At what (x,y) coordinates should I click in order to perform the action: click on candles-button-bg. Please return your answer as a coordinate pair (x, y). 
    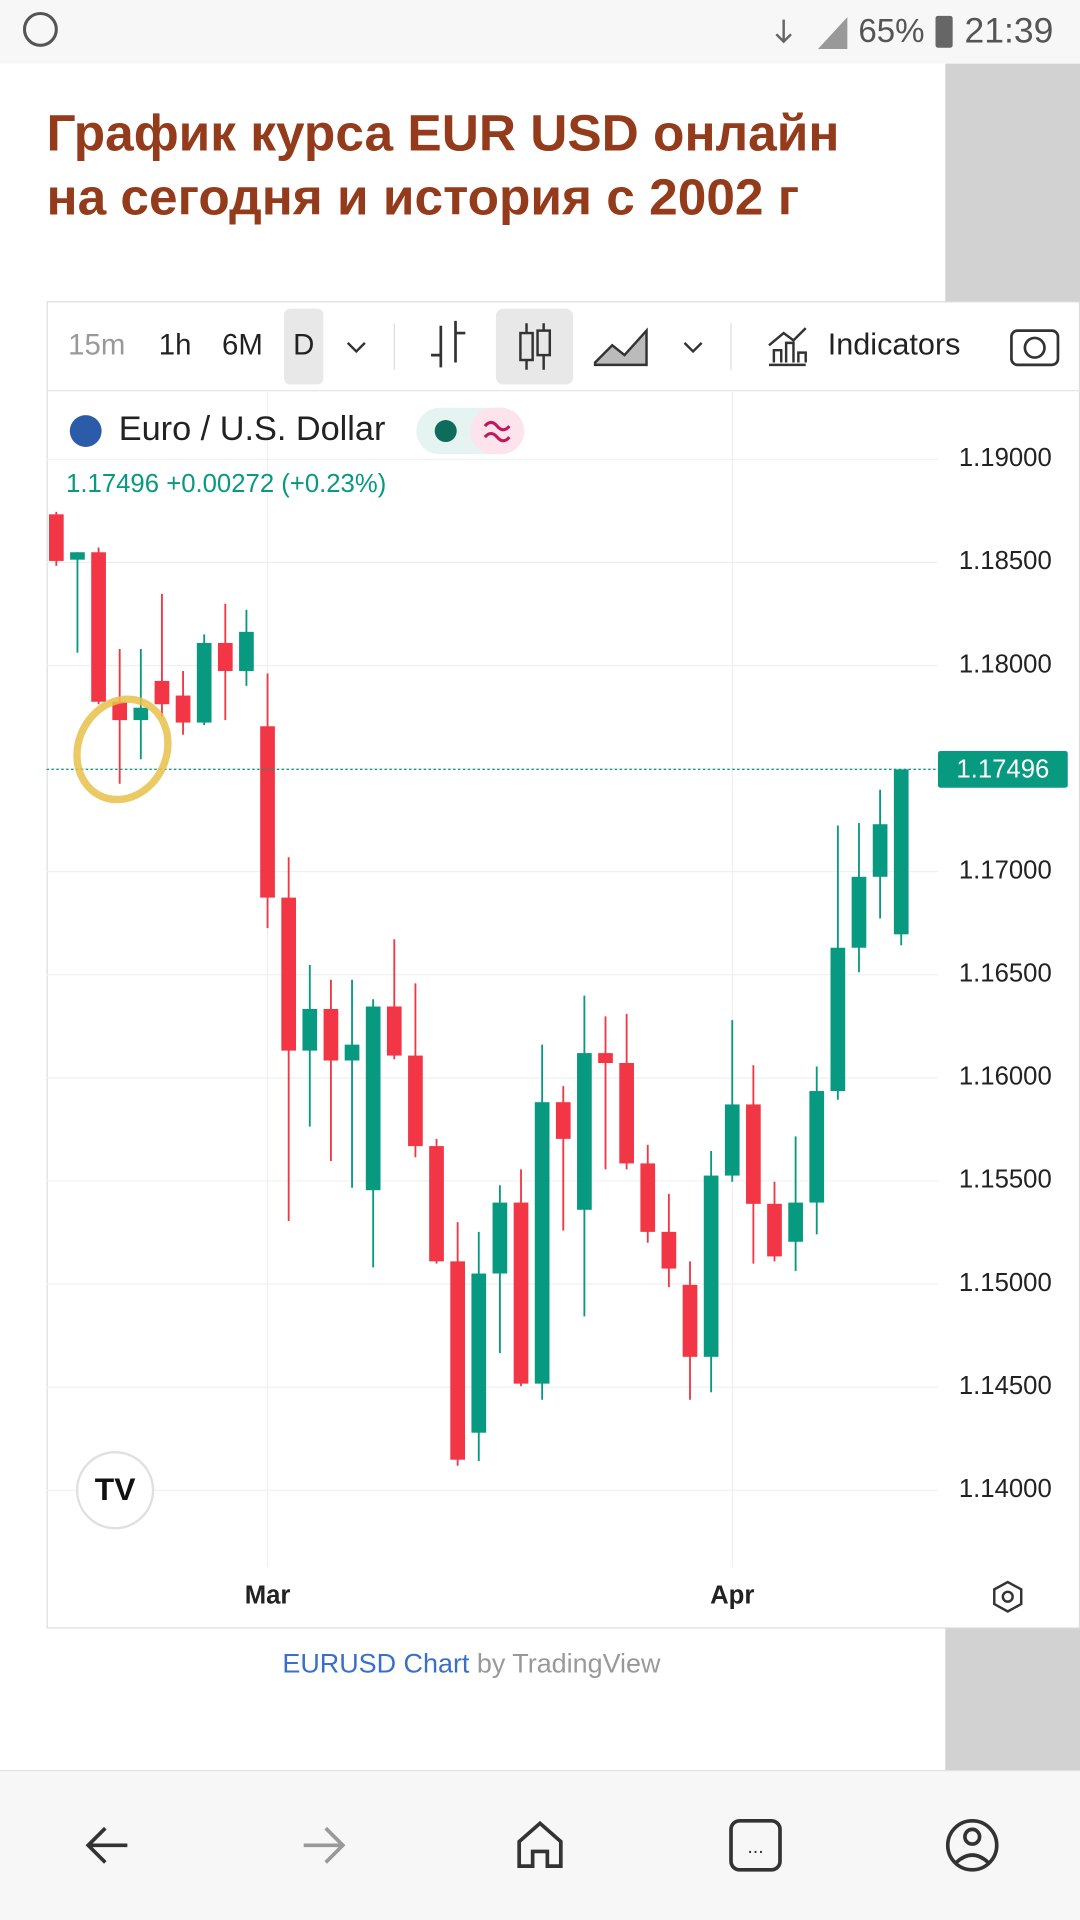
    Looking at the image, I should click on (534, 346).